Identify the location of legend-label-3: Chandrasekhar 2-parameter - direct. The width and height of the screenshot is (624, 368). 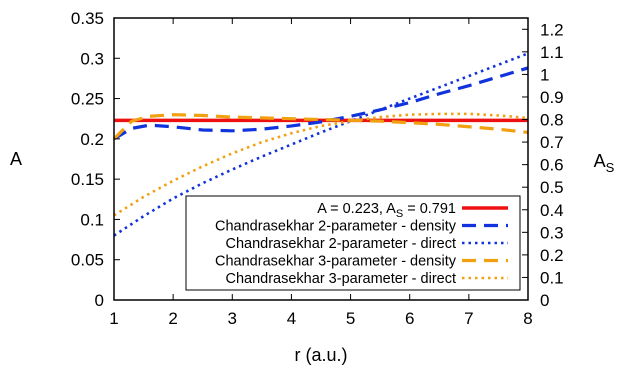
(341, 244).